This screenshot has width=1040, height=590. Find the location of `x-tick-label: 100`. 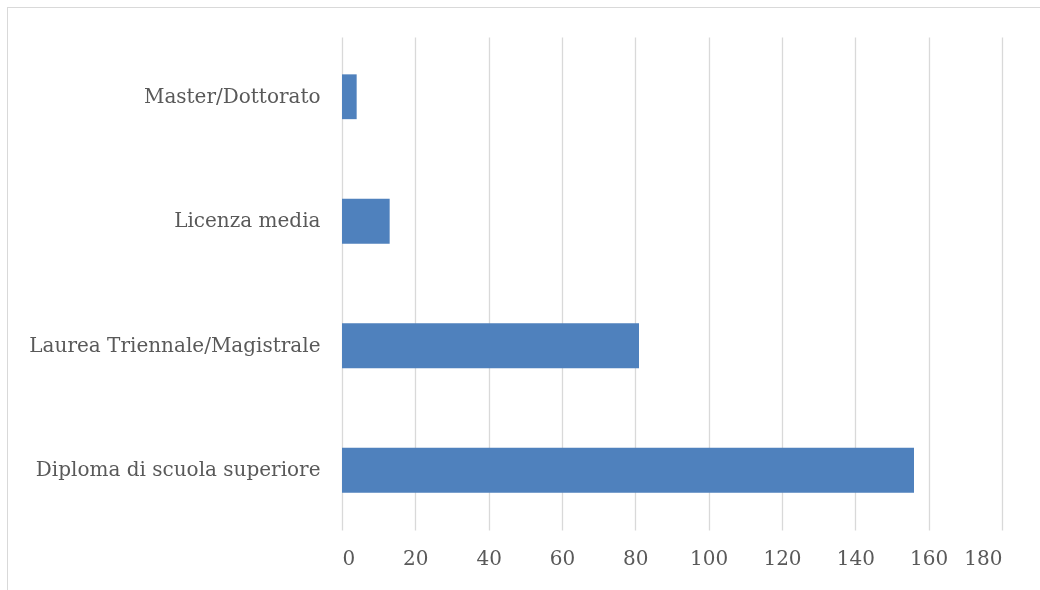

x-tick-label: 100 is located at coordinates (709, 557).